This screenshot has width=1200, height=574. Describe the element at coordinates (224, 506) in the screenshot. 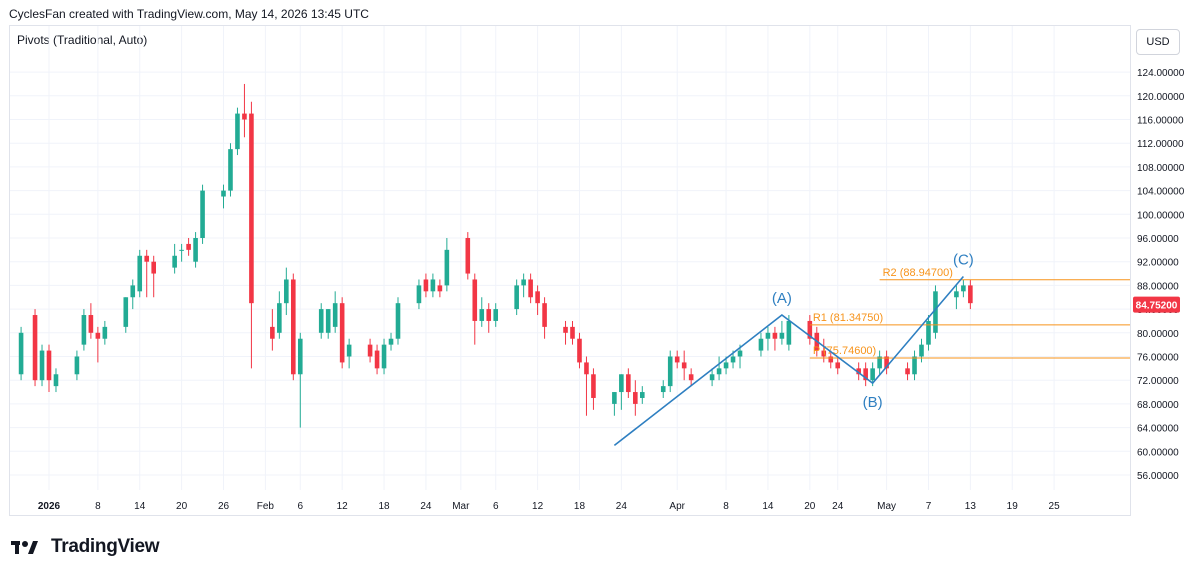

I see `x-tick-label: 26` at that location.